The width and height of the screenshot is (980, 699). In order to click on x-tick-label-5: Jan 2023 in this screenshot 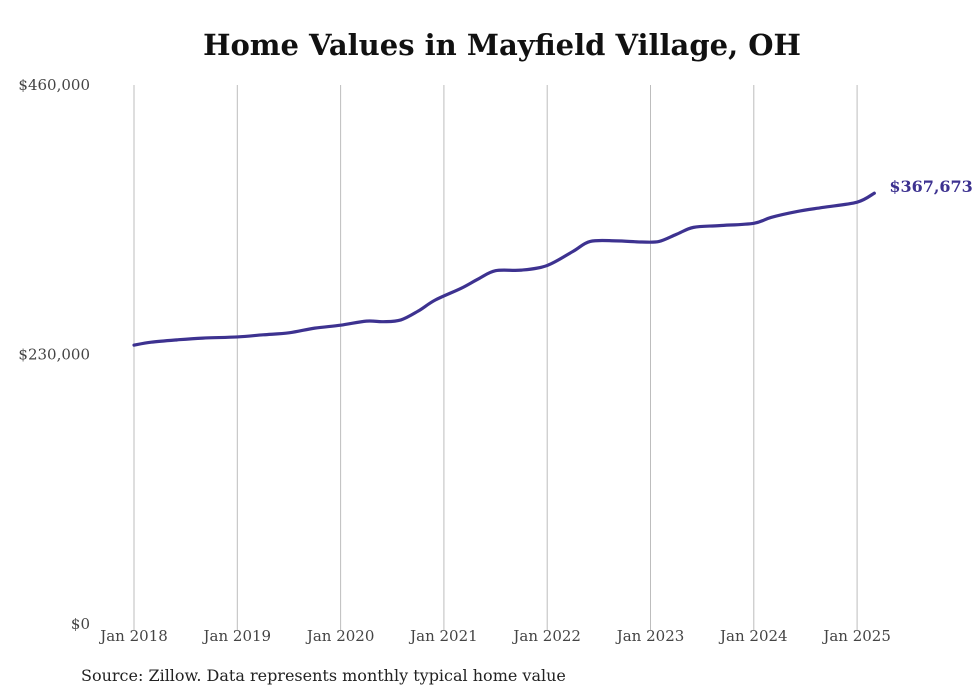, I will do `click(650, 636)`.